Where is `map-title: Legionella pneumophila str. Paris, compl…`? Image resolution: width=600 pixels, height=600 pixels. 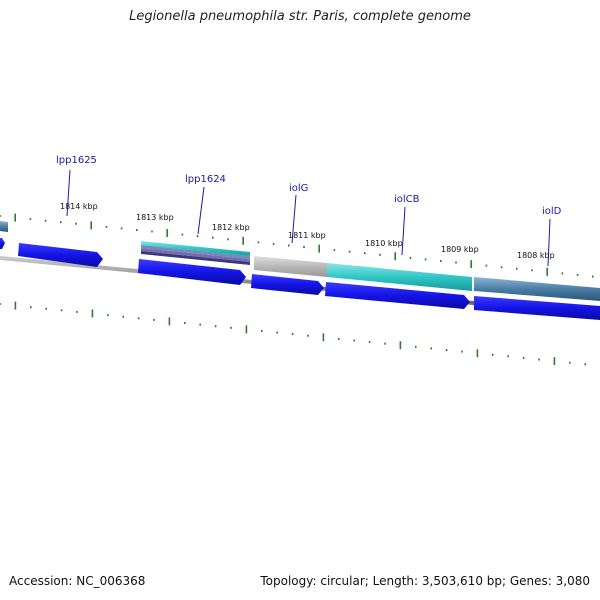
map-title: Legionella pneumophila str. Paris, compl… is located at coordinates (300, 16).